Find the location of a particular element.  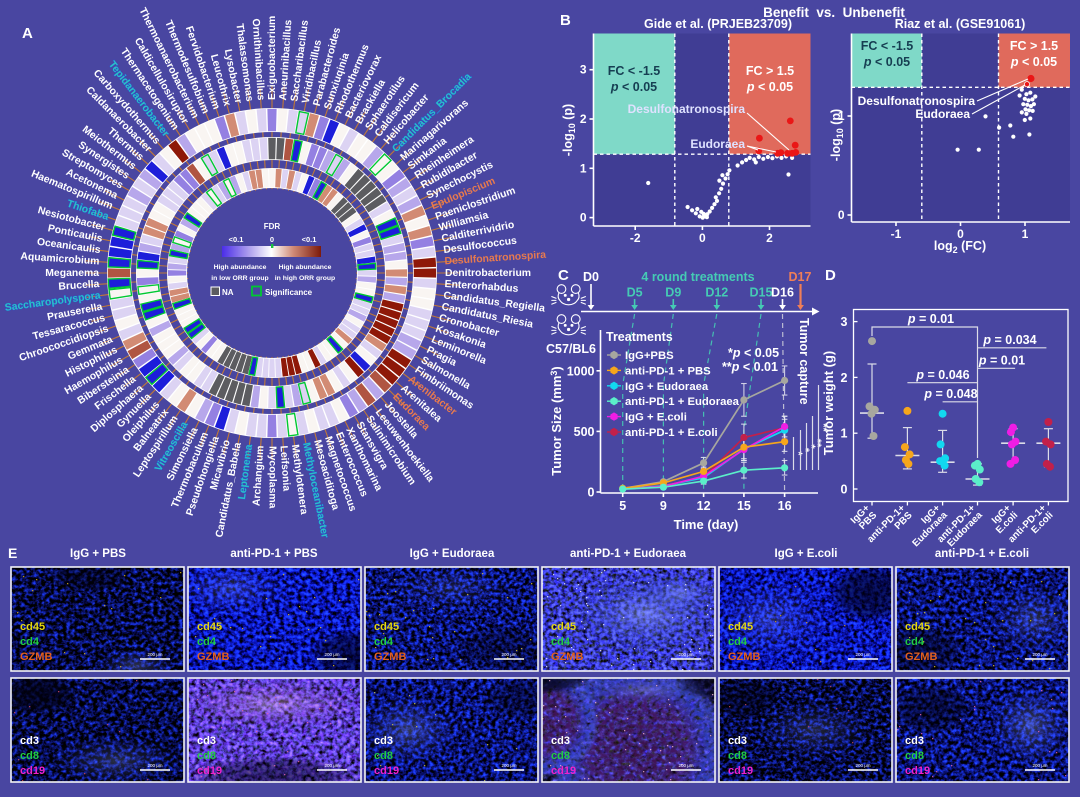

svg-text: anti-PD-1 + PBS is located at coordinates (668, 371).